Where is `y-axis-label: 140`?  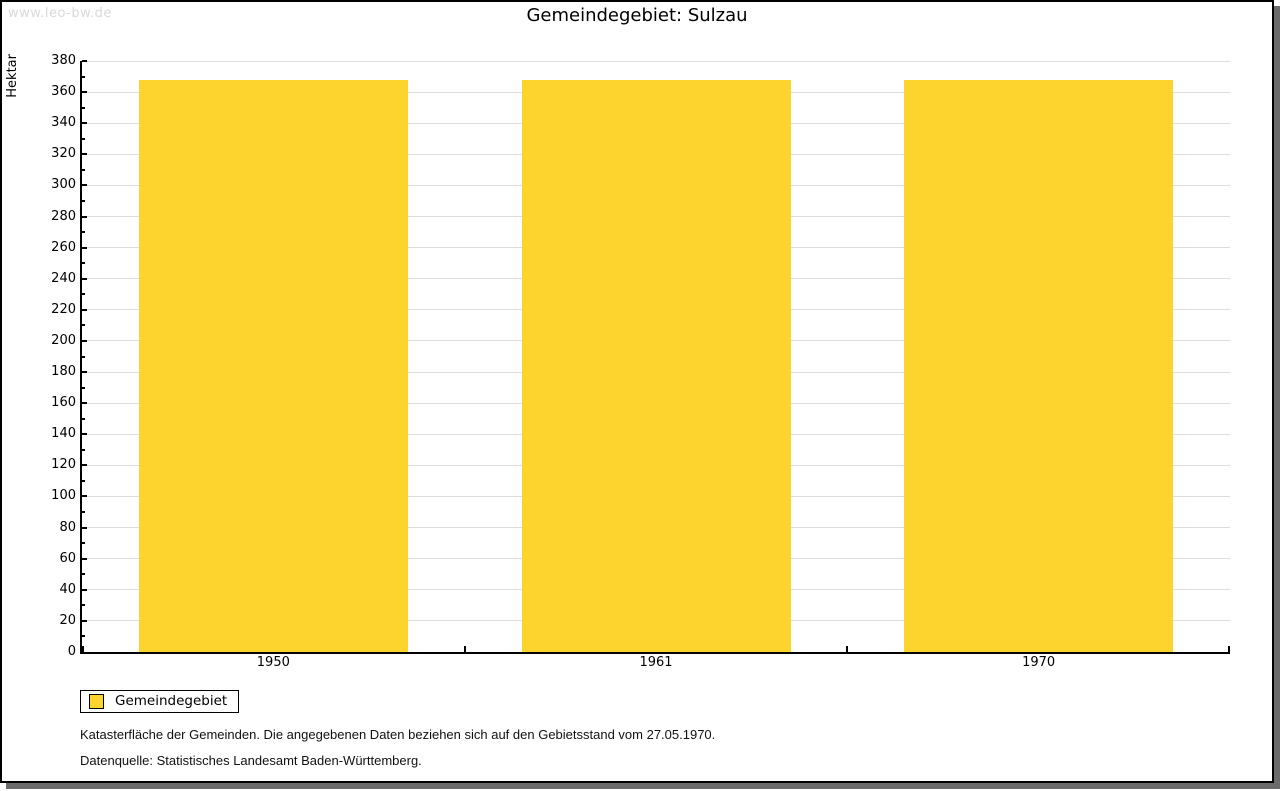 y-axis-label: 140 is located at coordinates (63, 434).